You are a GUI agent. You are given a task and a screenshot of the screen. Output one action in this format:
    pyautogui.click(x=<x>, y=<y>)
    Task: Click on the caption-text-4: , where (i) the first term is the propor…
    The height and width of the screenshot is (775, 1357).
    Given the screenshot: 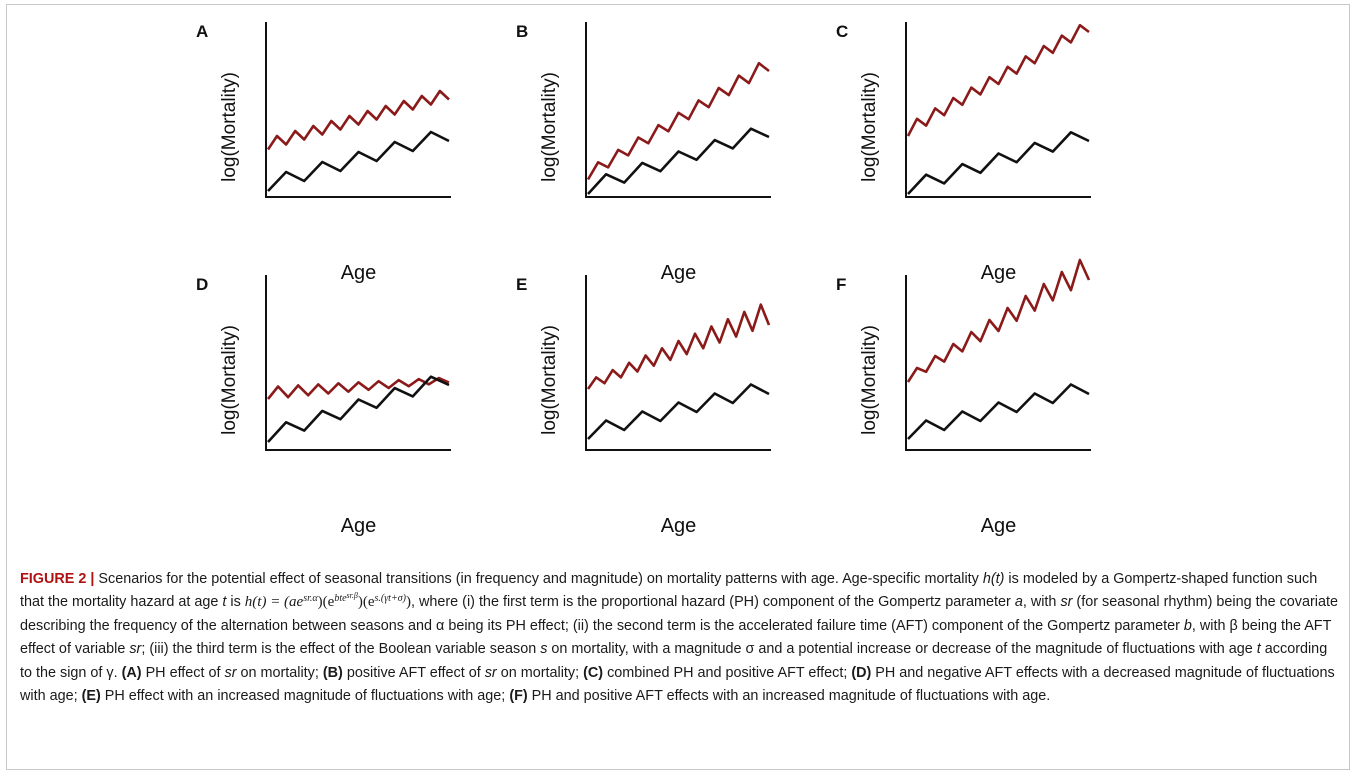 What is the action you would take?
    pyautogui.click(x=712, y=602)
    